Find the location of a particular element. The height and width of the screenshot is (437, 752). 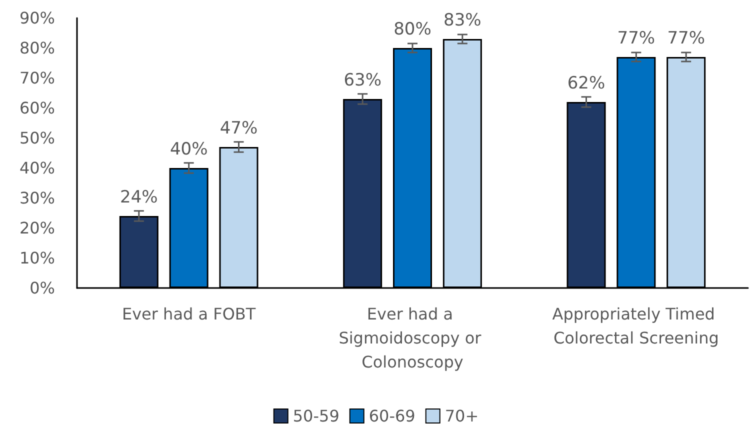

x-tick-label: Appropriately Timed Colorectal Screening is located at coordinates (636, 326).